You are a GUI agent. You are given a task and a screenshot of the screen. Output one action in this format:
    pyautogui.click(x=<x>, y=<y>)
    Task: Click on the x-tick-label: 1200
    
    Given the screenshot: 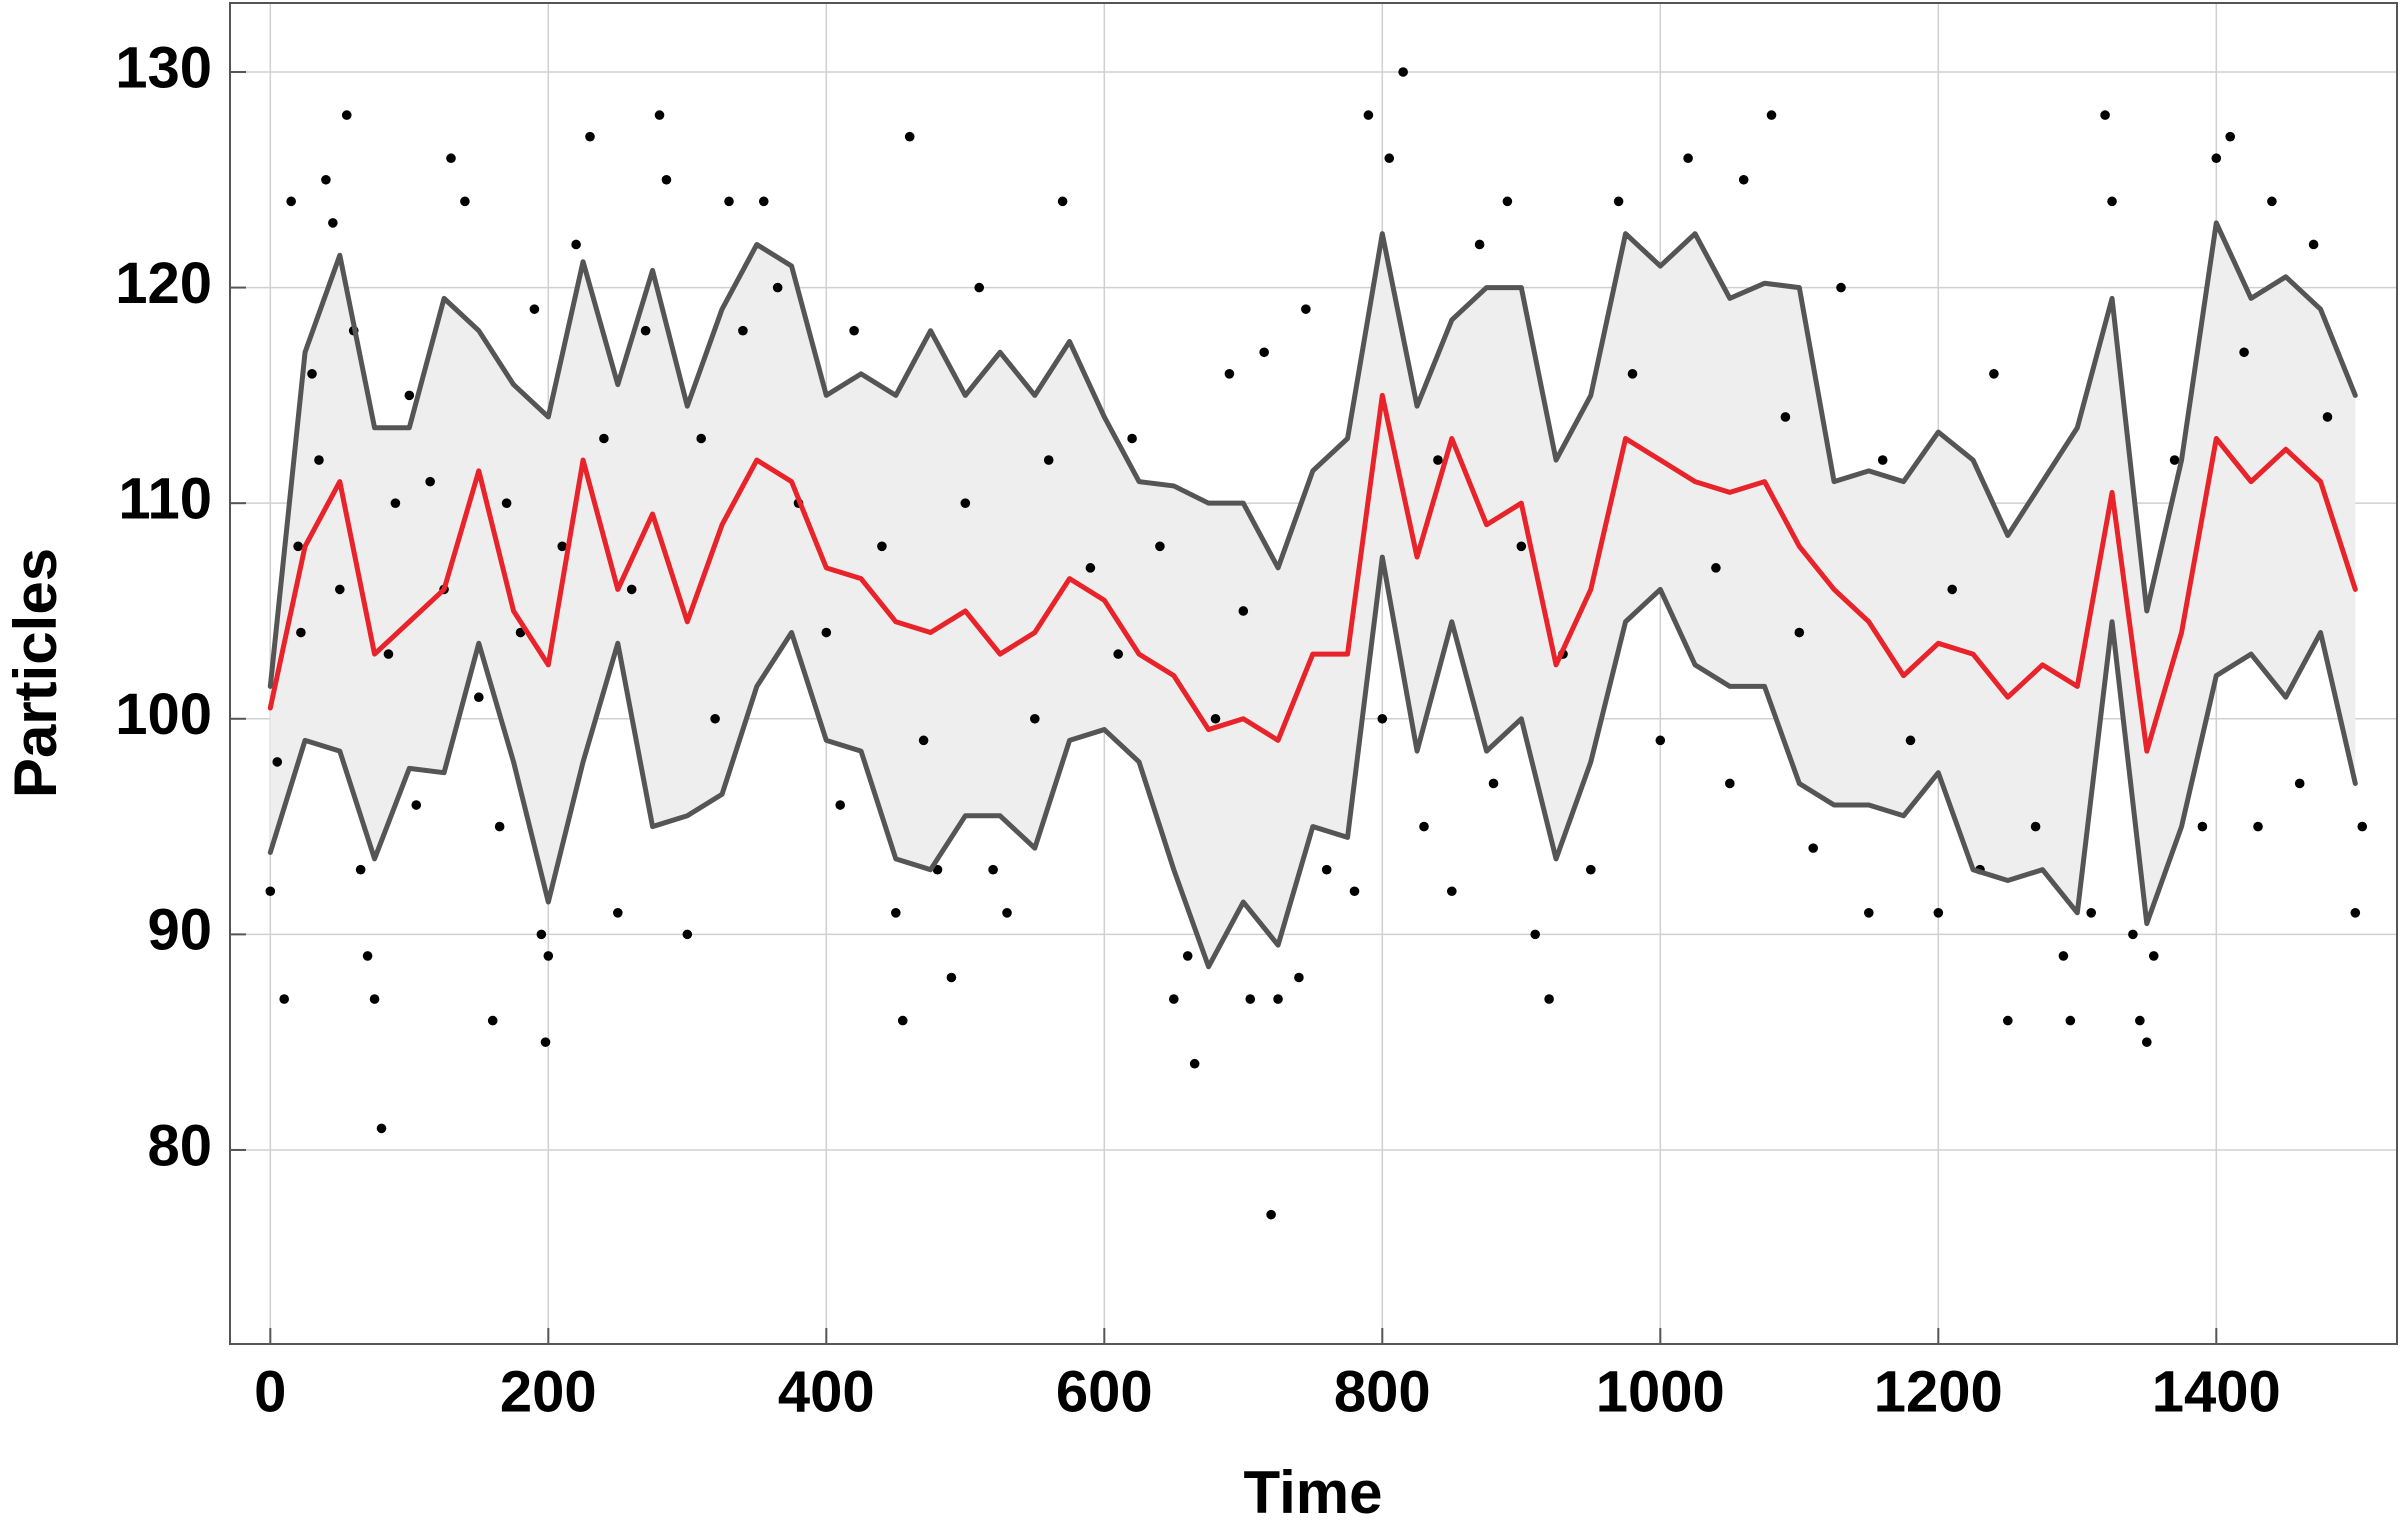 What is the action you would take?
    pyautogui.click(x=1938, y=1391)
    